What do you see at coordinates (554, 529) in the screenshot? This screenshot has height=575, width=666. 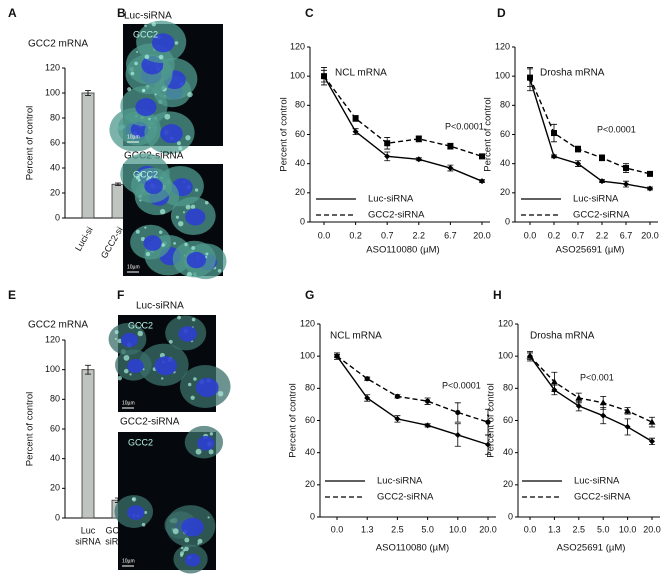 I see `x-tick-label: 1.3` at bounding box center [554, 529].